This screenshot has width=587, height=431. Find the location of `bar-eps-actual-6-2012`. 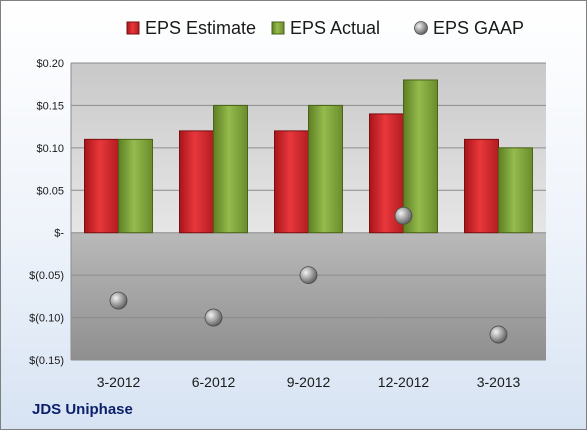

bar-eps-actual-6-2012 is located at coordinates (230, 169).